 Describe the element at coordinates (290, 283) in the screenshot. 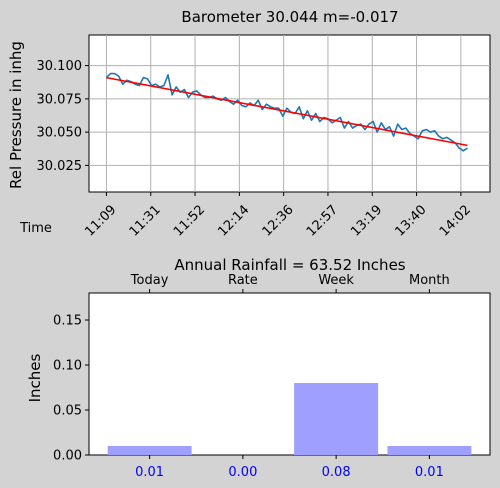

I see `rainfall-category-labels: Today Rate Week Month` at that location.